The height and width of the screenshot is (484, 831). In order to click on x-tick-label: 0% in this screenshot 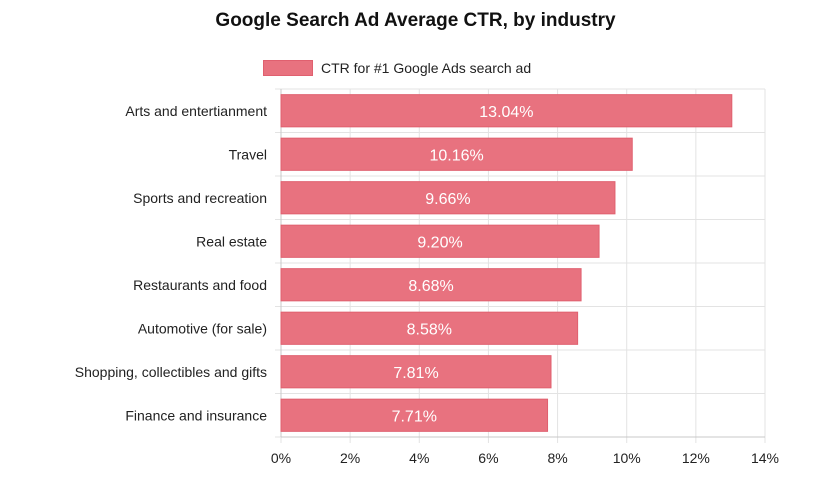, I will do `click(281, 458)`.